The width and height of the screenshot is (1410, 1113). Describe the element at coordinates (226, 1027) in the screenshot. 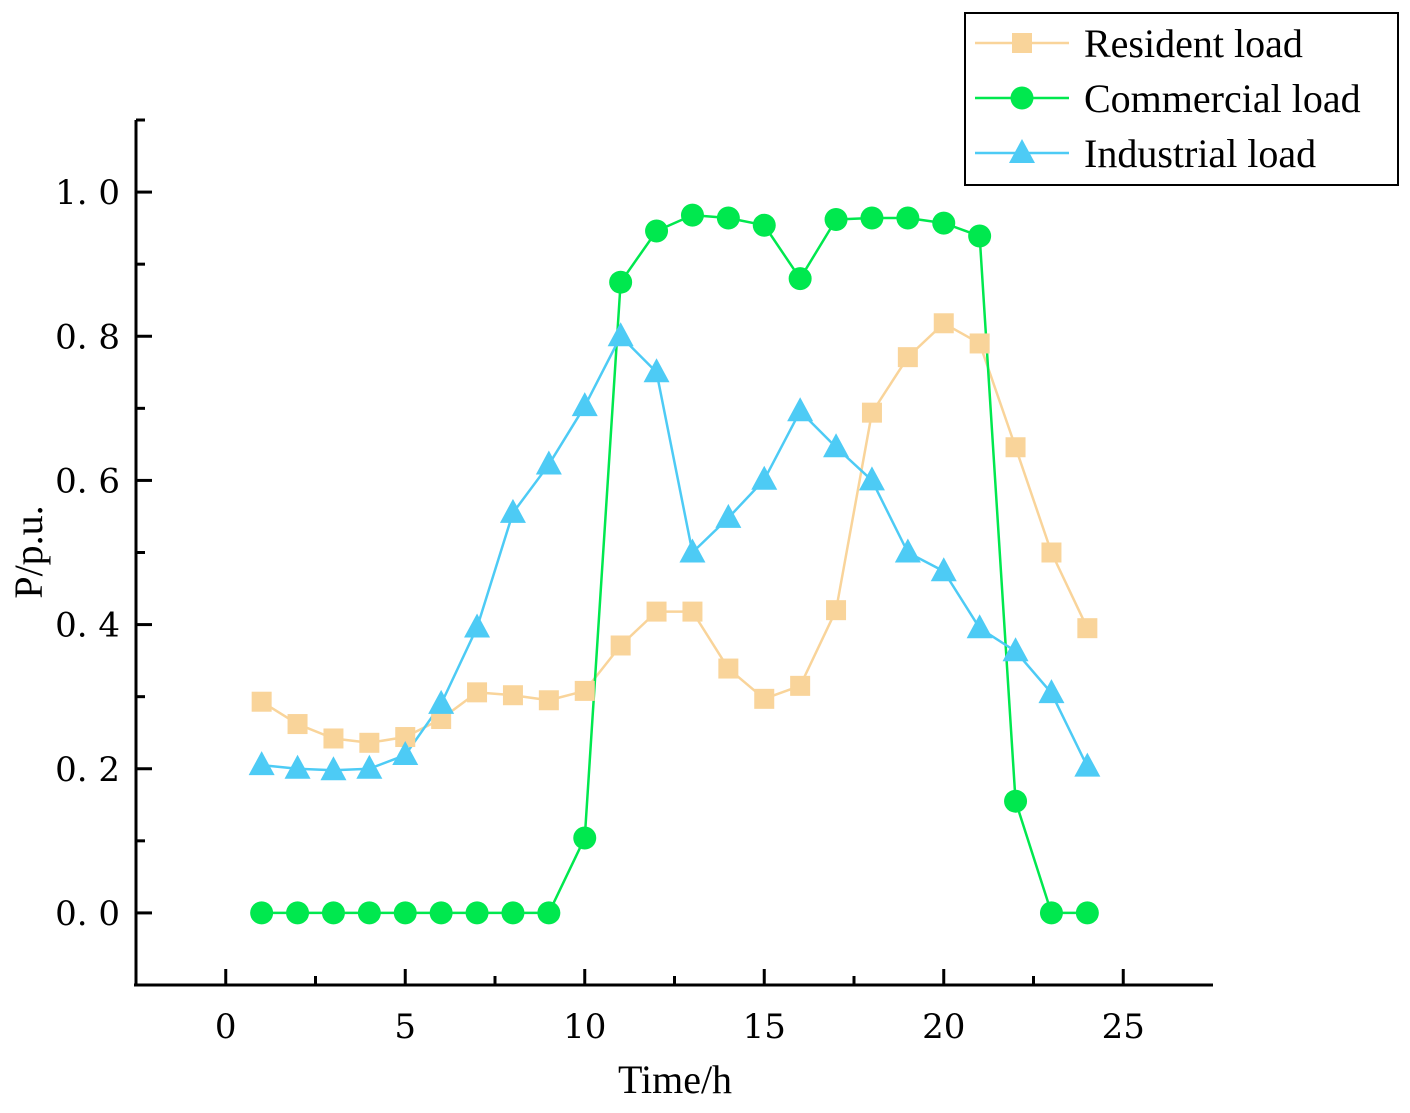

I see `x-tick-label: 0` at that location.